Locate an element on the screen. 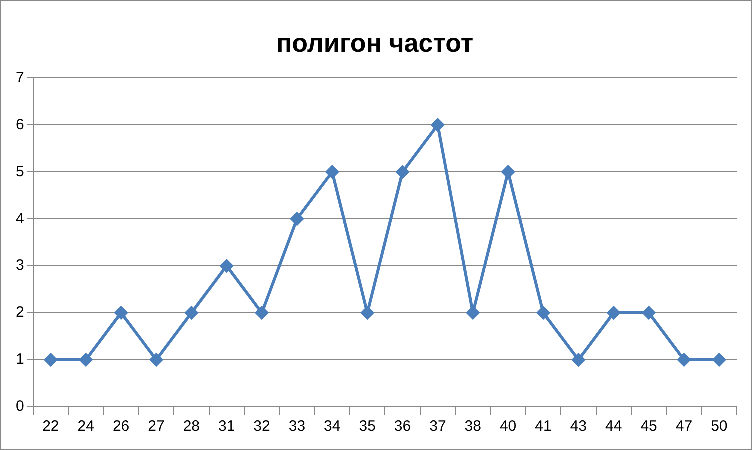 This screenshot has width=752, height=450. x-tick-label: 40 is located at coordinates (508, 427).